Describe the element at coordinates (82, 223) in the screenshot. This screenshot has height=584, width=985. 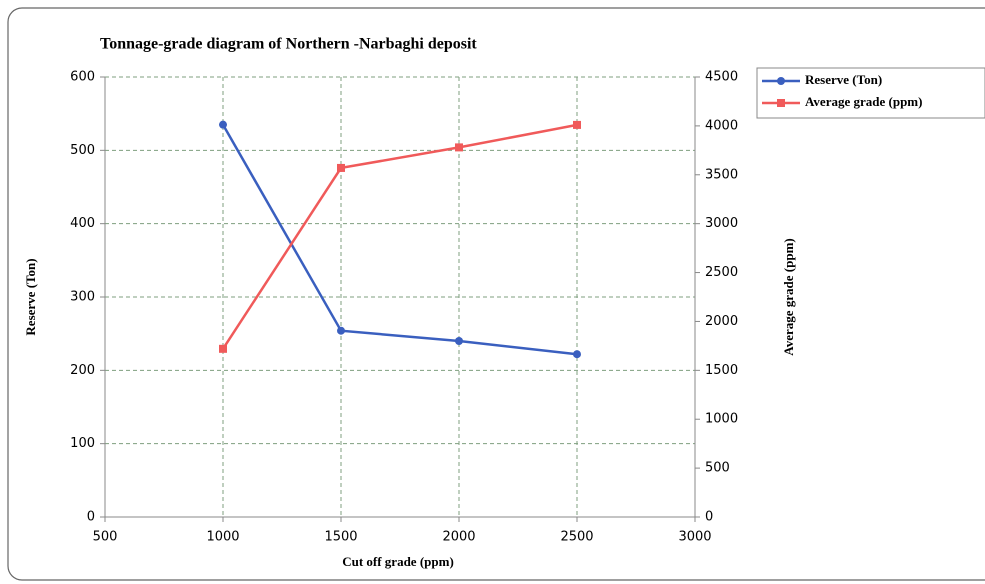
I see `y-tick-label: 400` at that location.